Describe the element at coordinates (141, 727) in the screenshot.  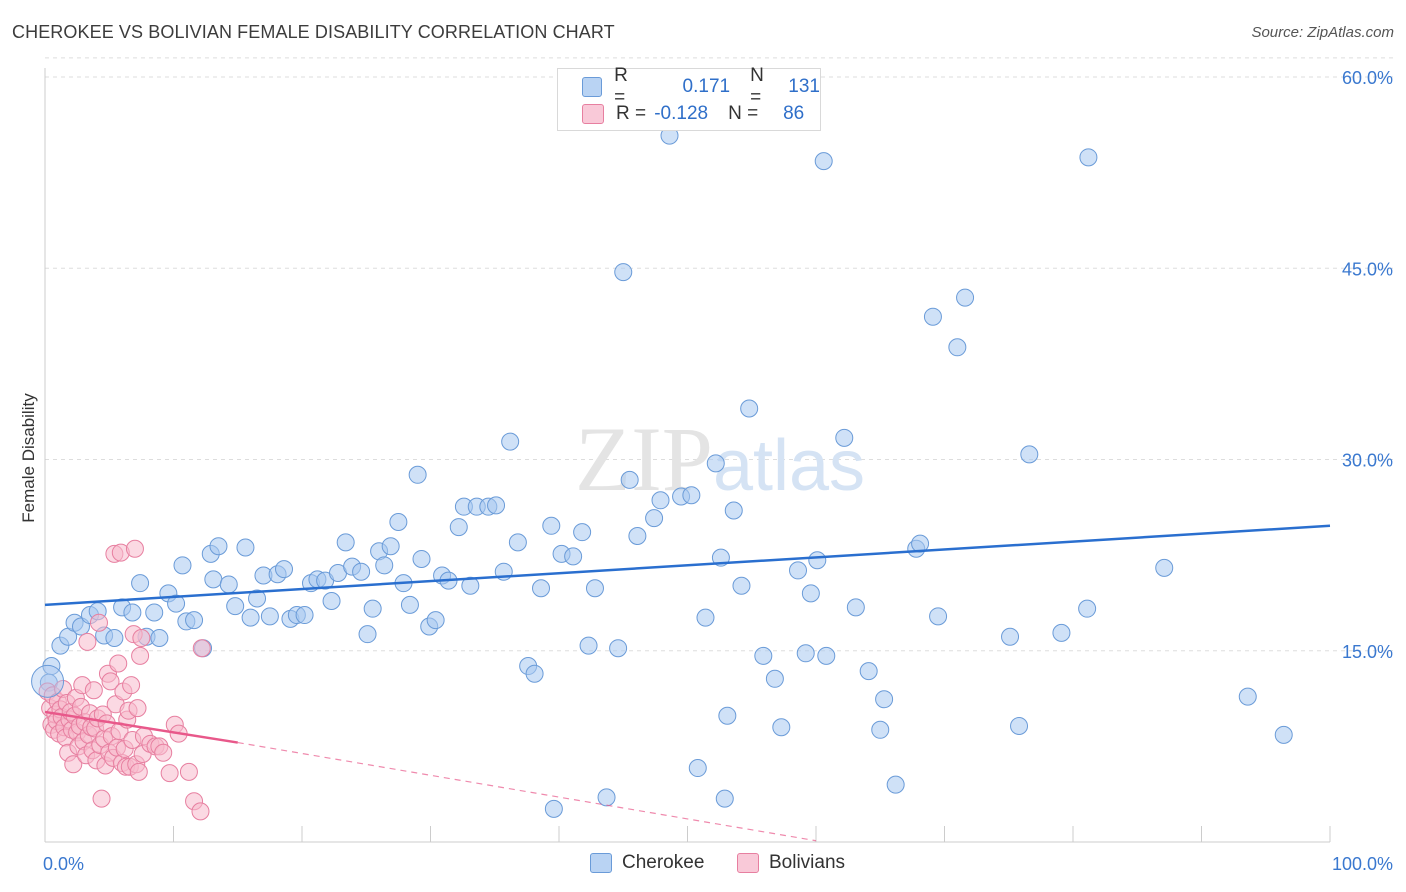
I see `trend-line-bolivians` at that location.